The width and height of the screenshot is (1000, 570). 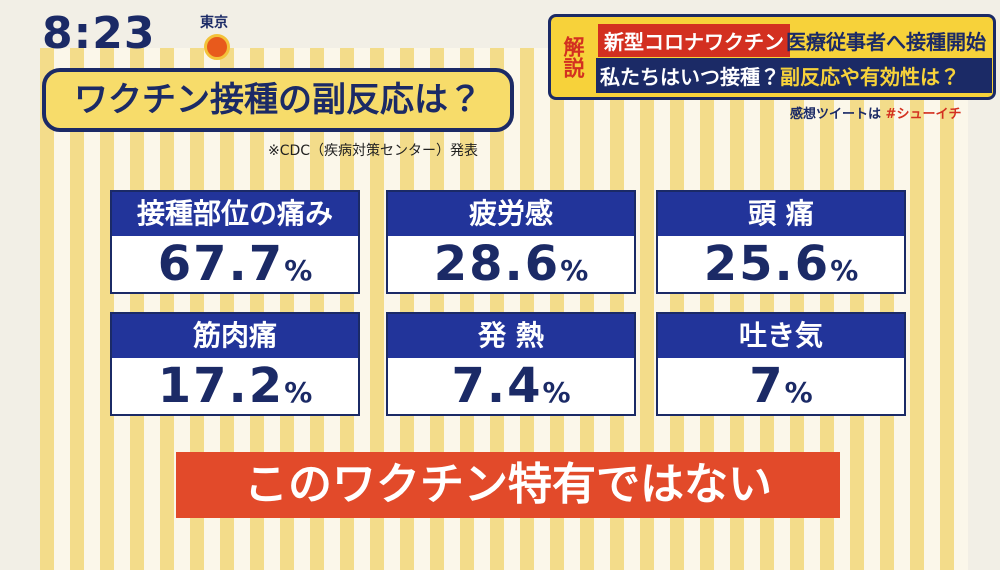 What do you see at coordinates (923, 114) in the screenshot?
I see `hashtag: #シューイチ` at bounding box center [923, 114].